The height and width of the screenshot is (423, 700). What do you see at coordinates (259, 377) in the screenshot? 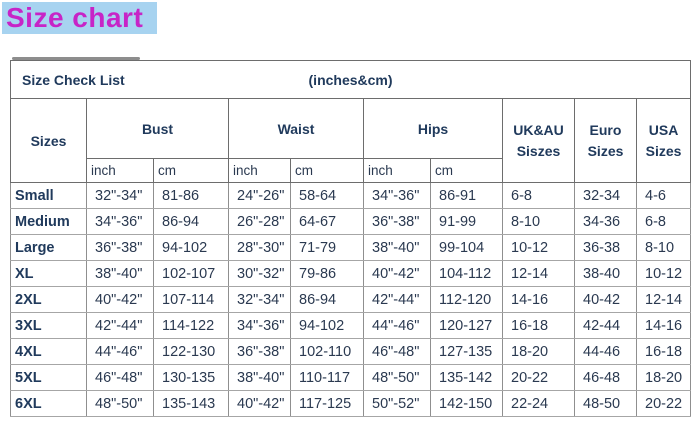
I see `waist-inch-value: 38"-40"` at bounding box center [259, 377].